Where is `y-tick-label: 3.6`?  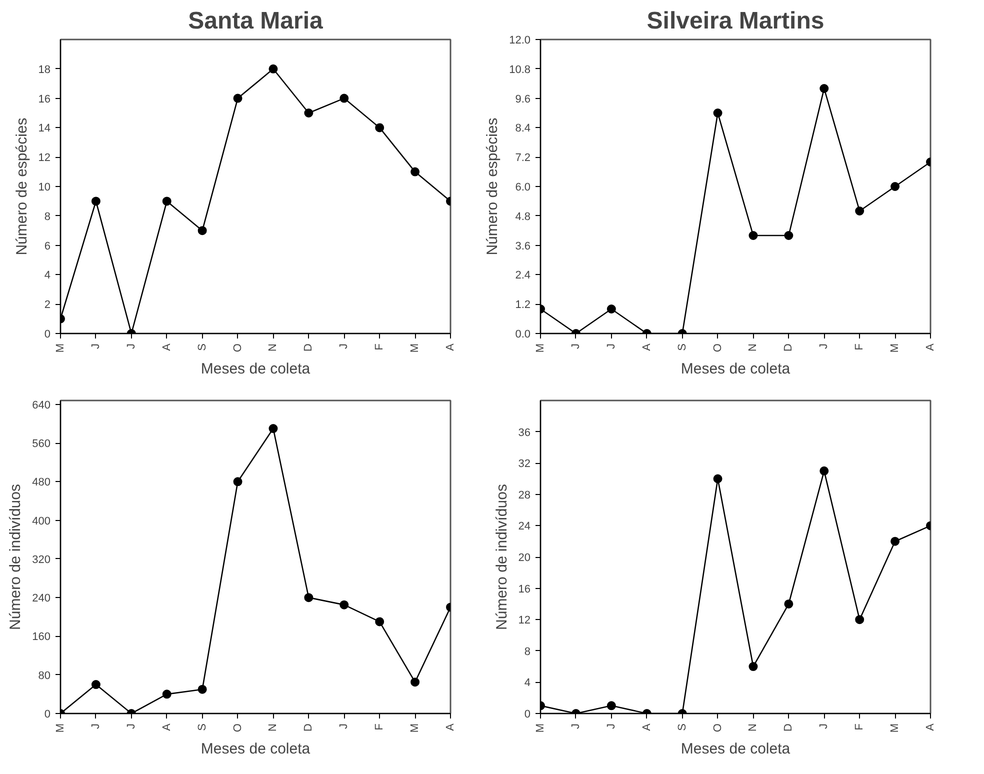
y-tick-label: 3.6 is located at coordinates (523, 246).